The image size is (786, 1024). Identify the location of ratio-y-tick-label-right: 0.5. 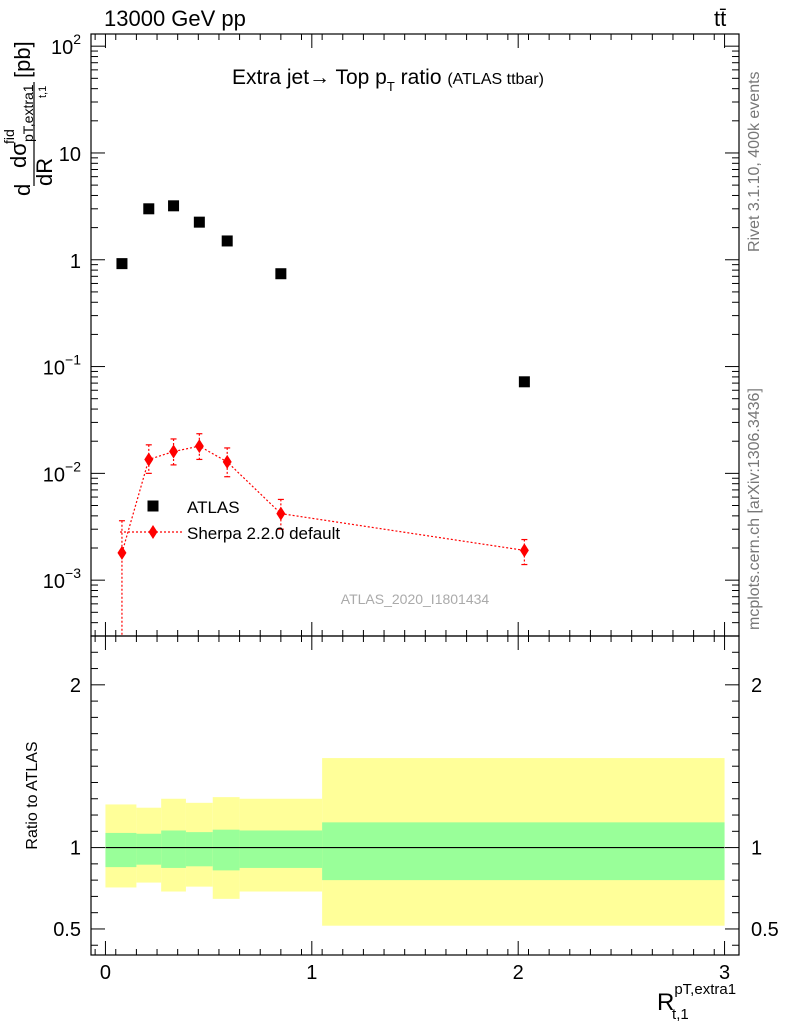
(765, 930).